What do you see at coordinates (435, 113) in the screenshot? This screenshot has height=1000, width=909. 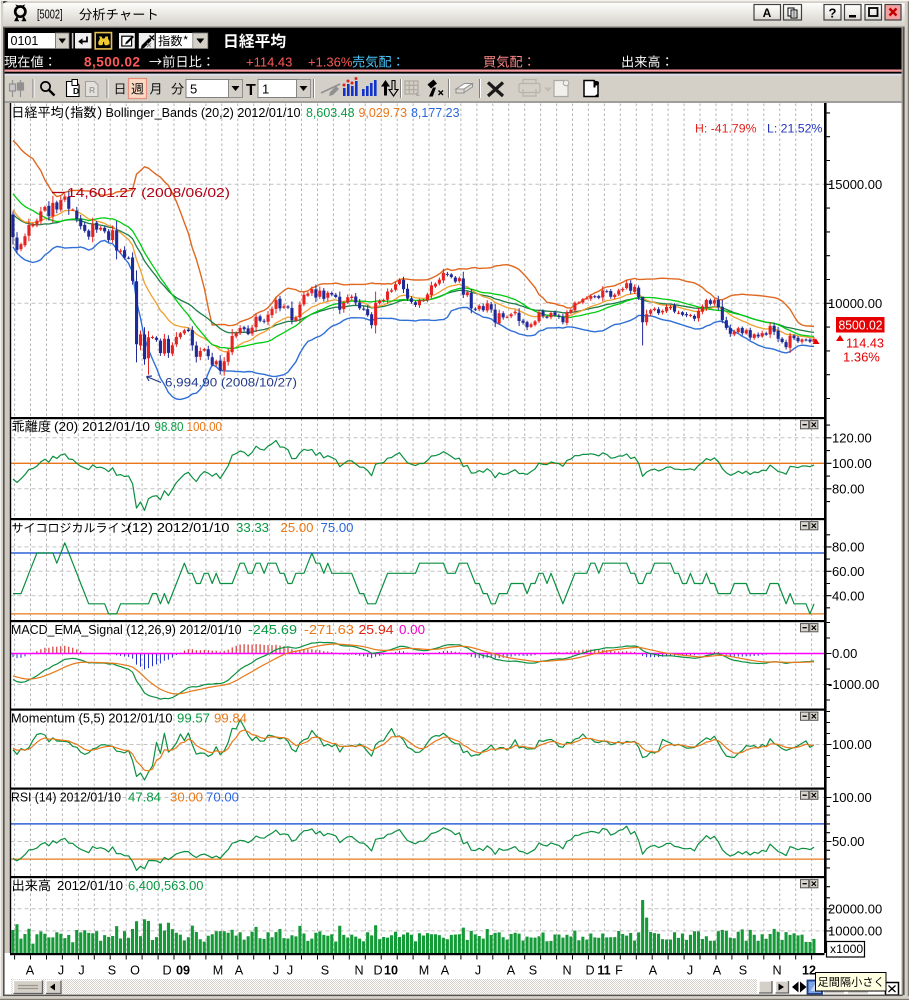 I see `svg-text: 8,177.23` at bounding box center [435, 113].